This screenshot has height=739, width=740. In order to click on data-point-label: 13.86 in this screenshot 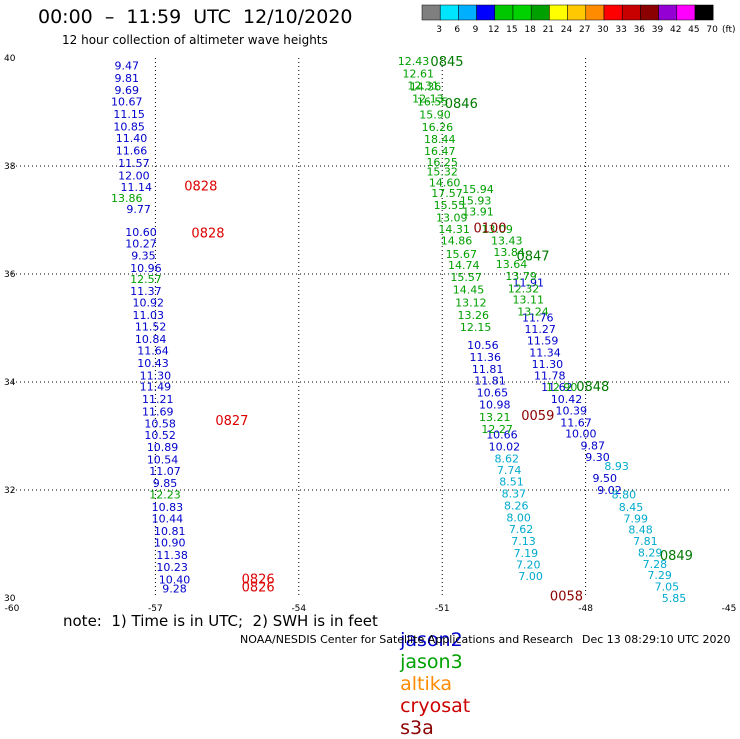, I will do `click(127, 198)`.